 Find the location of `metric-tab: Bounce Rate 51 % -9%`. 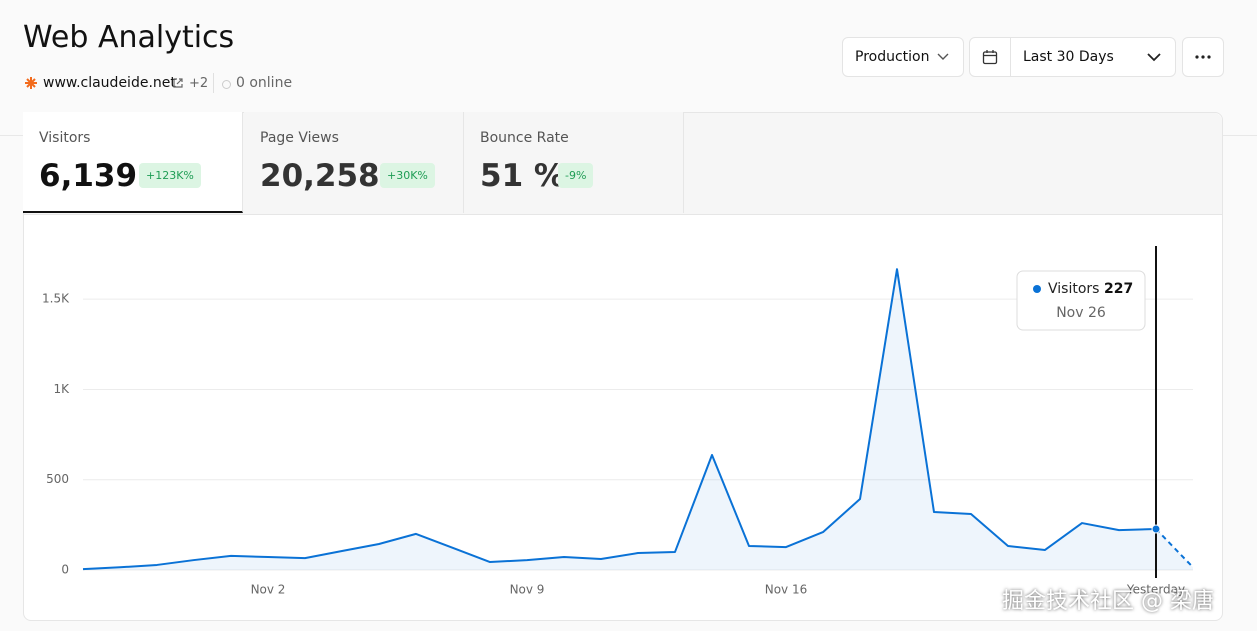

metric-tab: Bounce Rate 51 % -9% is located at coordinates (574, 162).